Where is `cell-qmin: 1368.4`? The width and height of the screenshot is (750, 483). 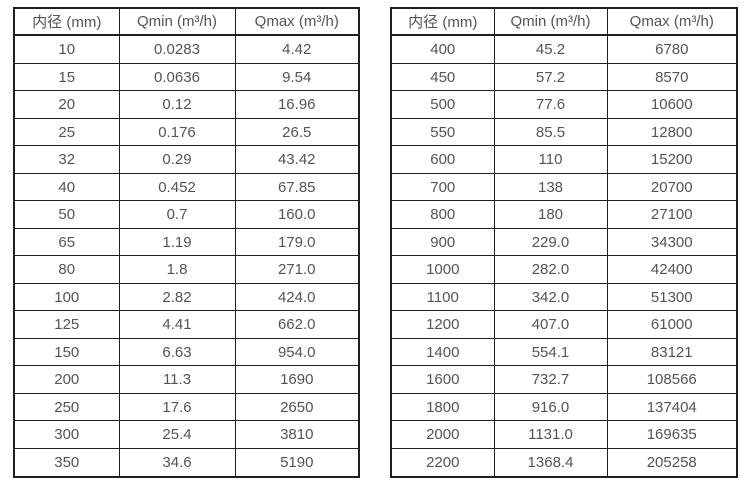
cell-qmin: 1368.4 is located at coordinates (550, 463).